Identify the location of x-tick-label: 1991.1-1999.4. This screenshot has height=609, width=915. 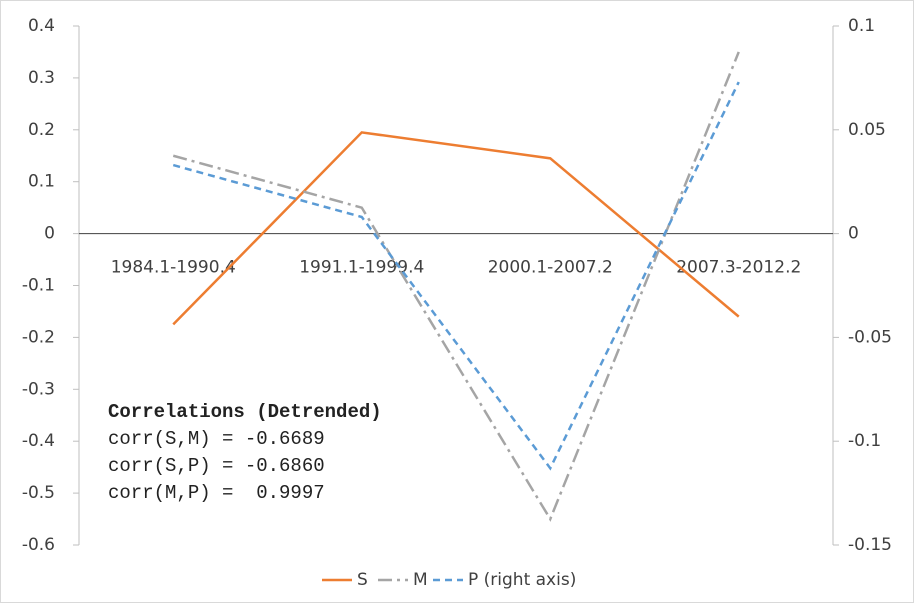
(361, 268).